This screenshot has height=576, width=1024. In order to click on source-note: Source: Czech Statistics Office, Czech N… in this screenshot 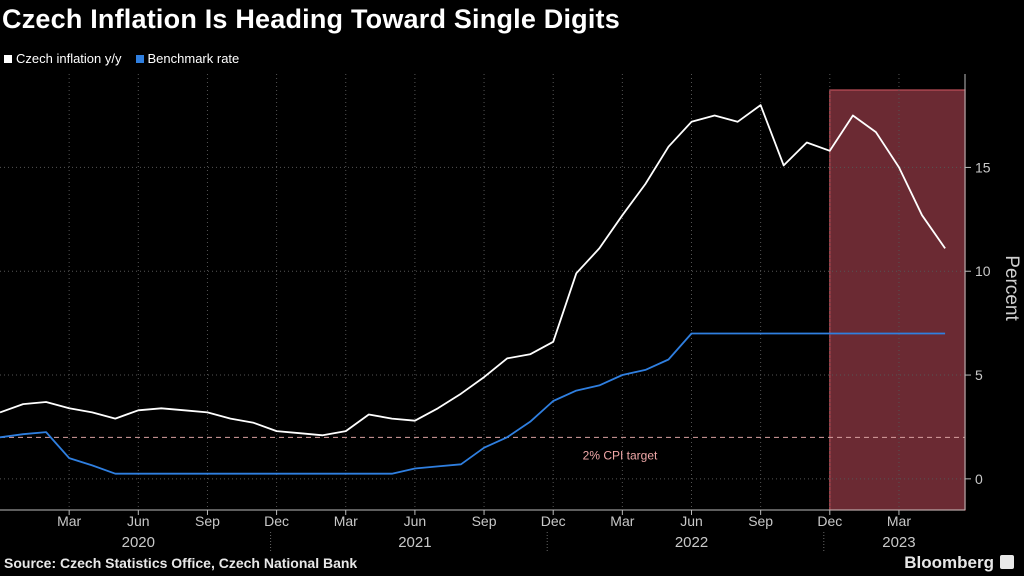, I will do `click(181, 563)`.